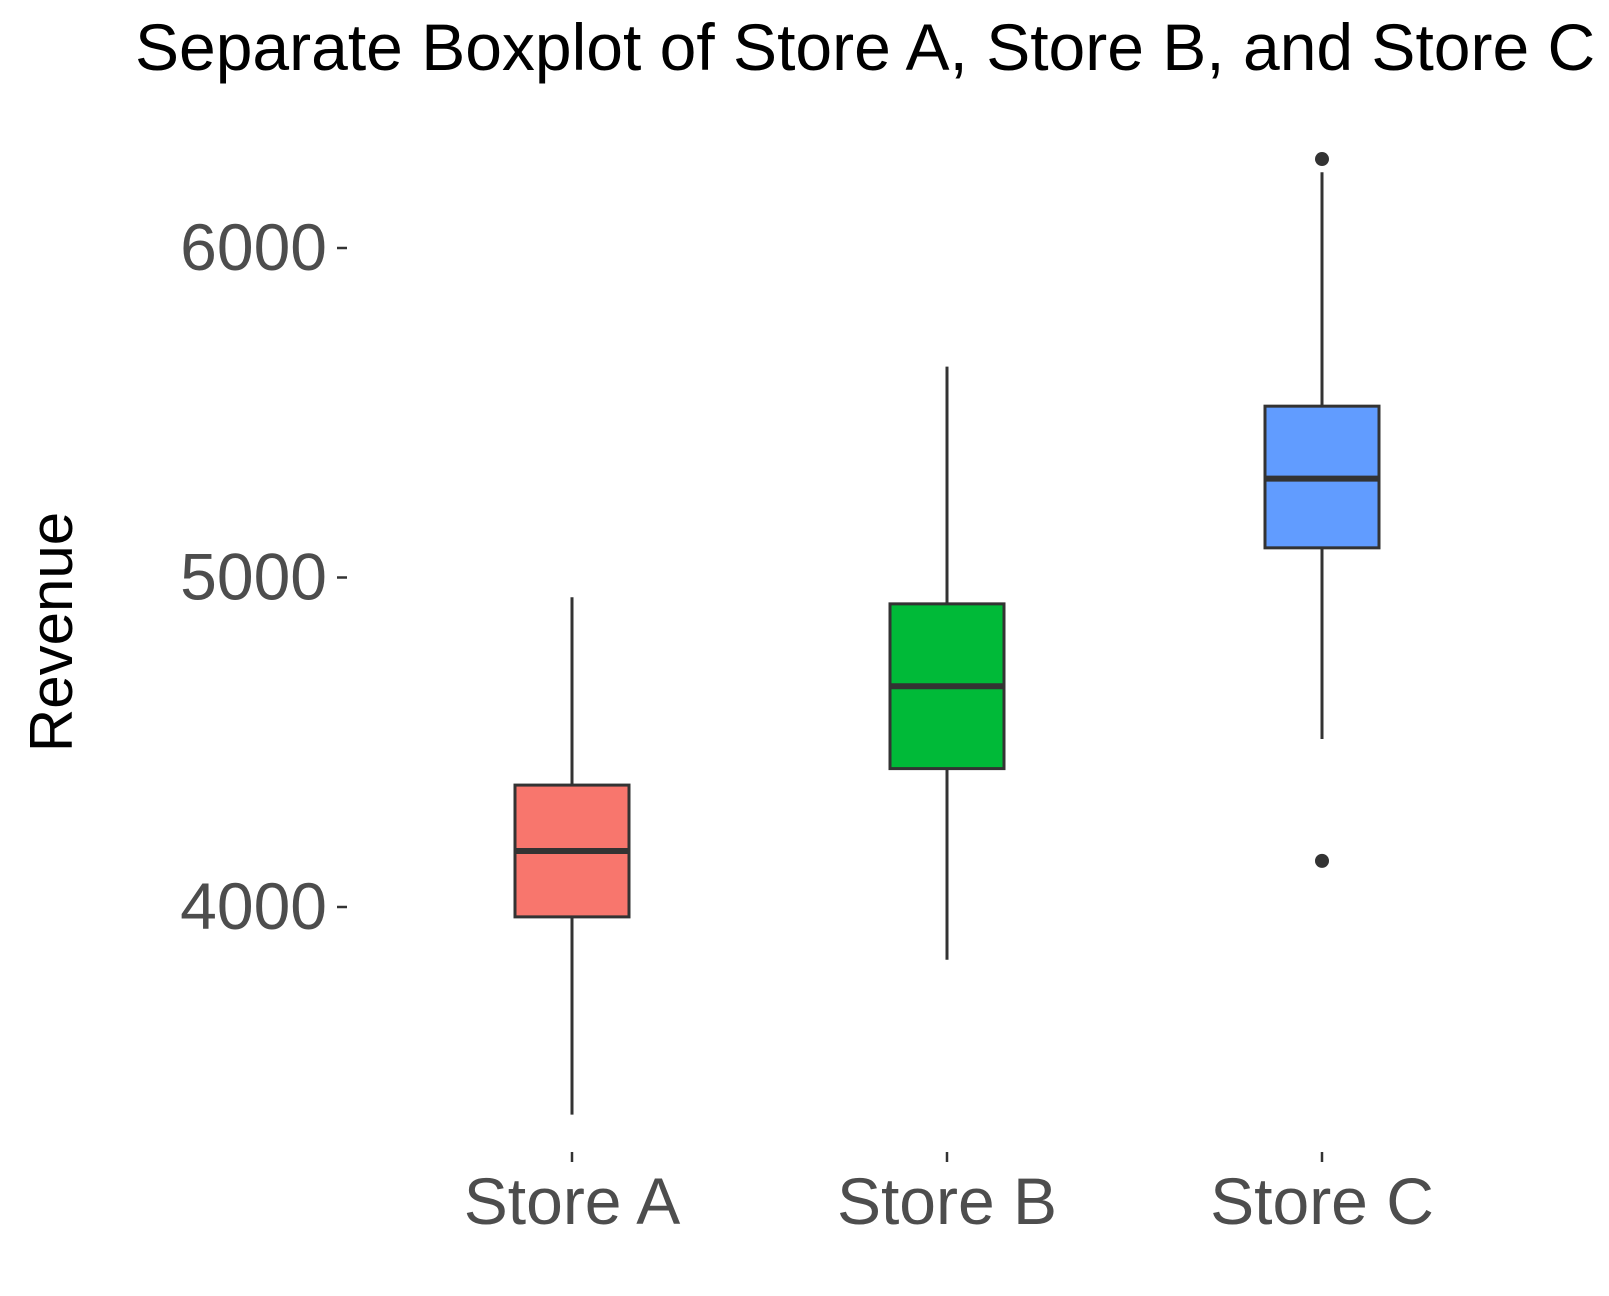 The image size is (1609, 1296). What do you see at coordinates (253, 906) in the screenshot?
I see `y-tick-label: 4000` at bounding box center [253, 906].